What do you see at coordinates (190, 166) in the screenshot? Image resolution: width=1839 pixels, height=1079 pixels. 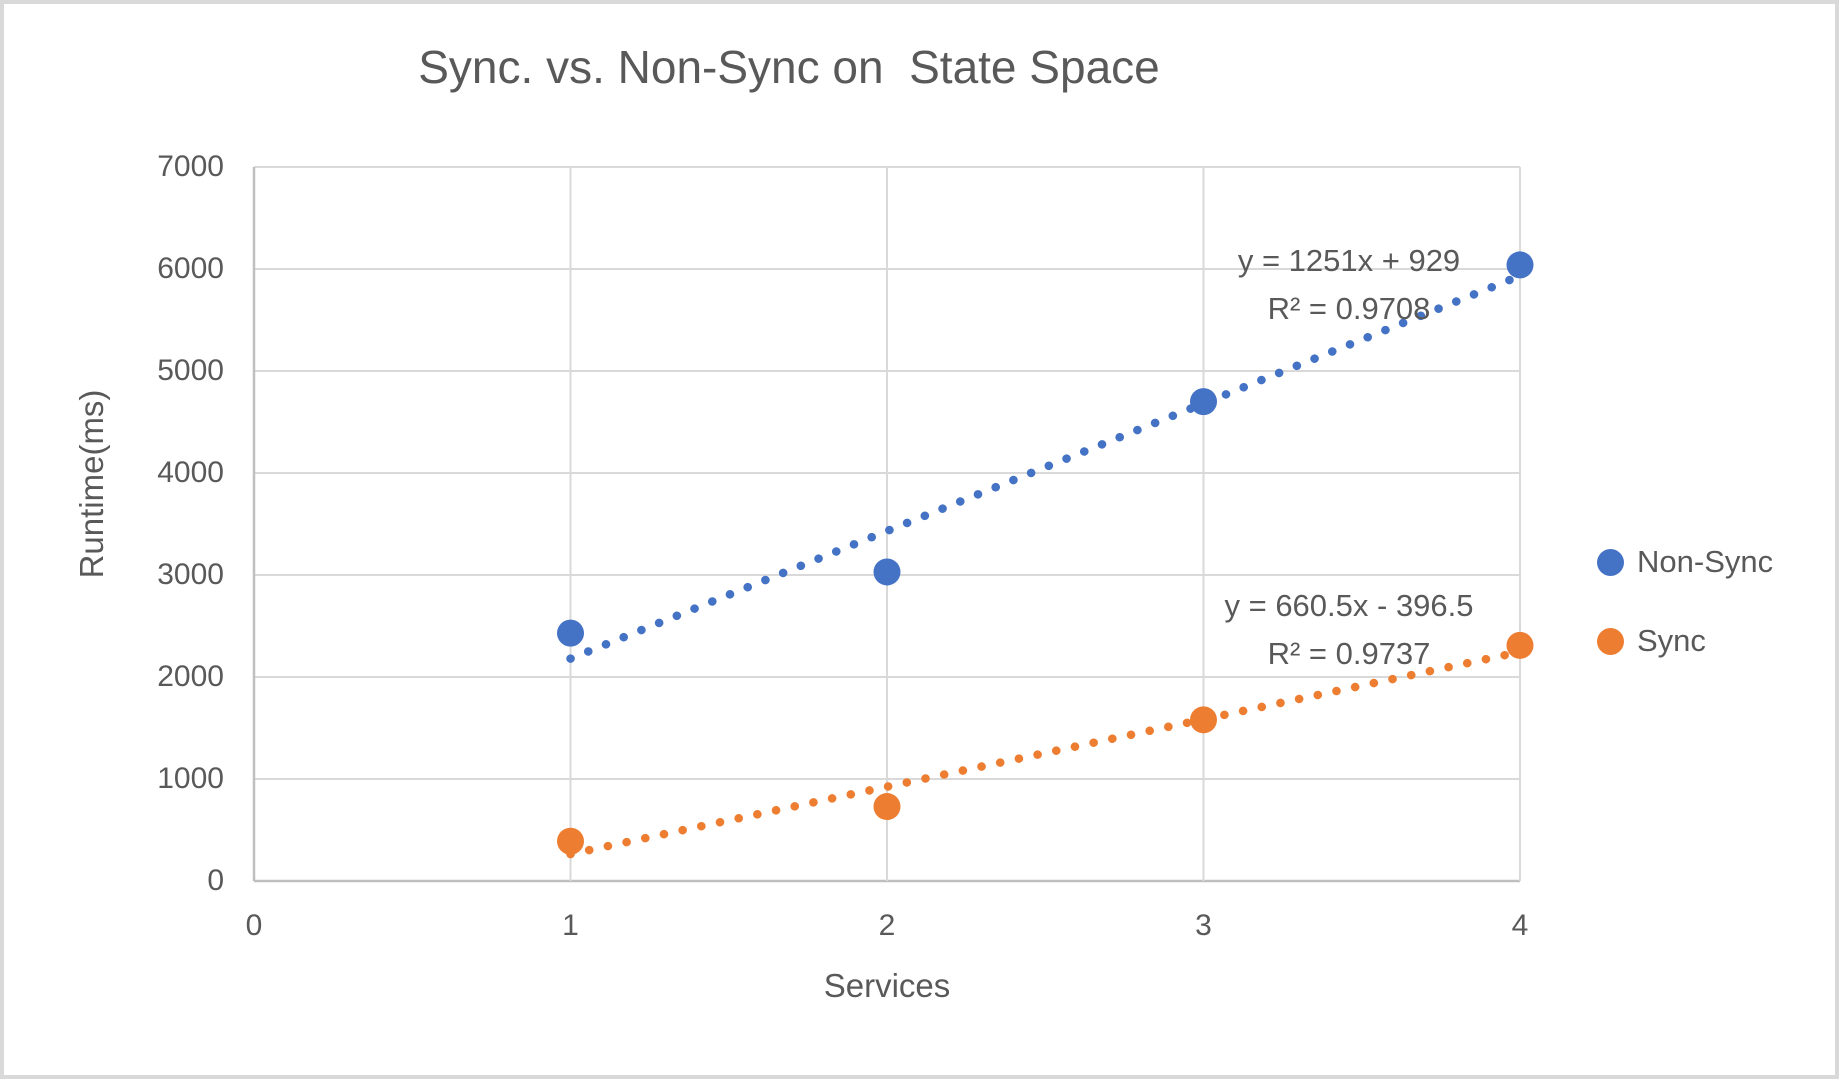 I see `y-tick-label: 7000` at bounding box center [190, 166].